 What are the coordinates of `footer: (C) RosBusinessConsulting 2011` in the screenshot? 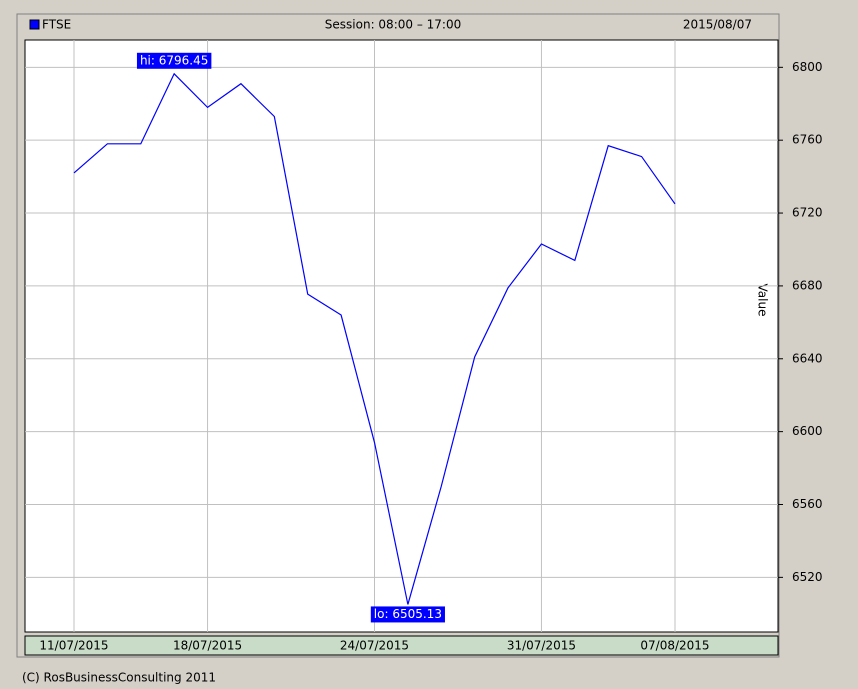 It's located at (119, 678).